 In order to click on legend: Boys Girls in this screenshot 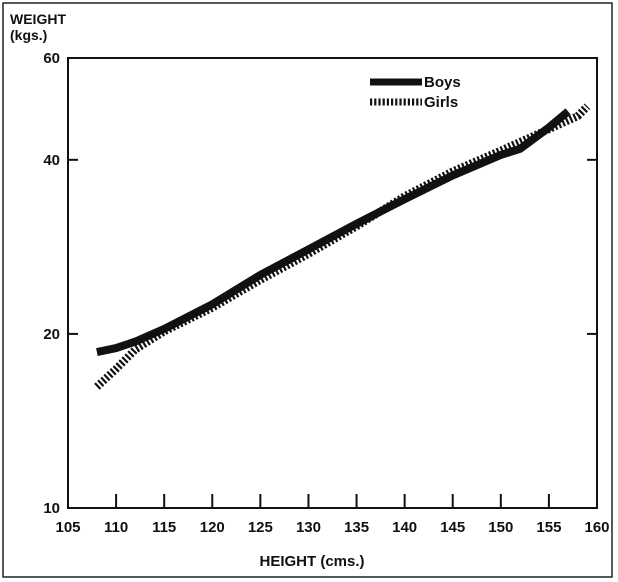, I will do `click(415, 92)`.